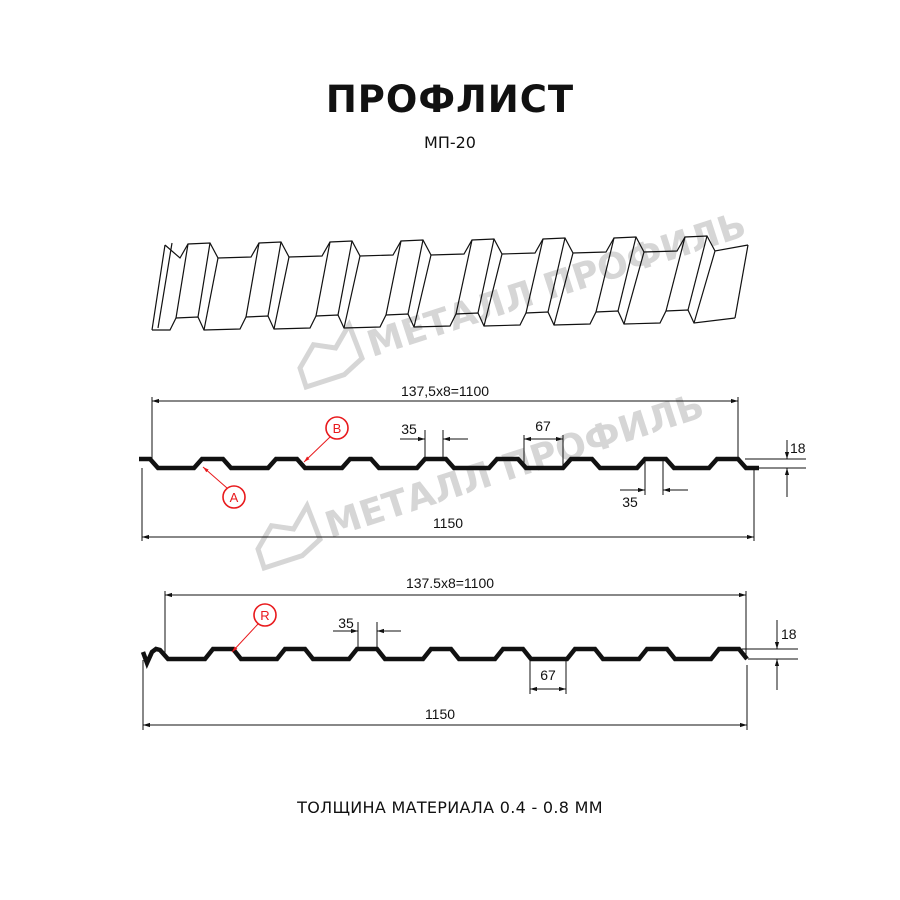 Image resolution: width=900 pixels, height=900 pixels. What do you see at coordinates (450, 99) in the screenshot?
I see `page-title: ПРОФЛИСТ` at bounding box center [450, 99].